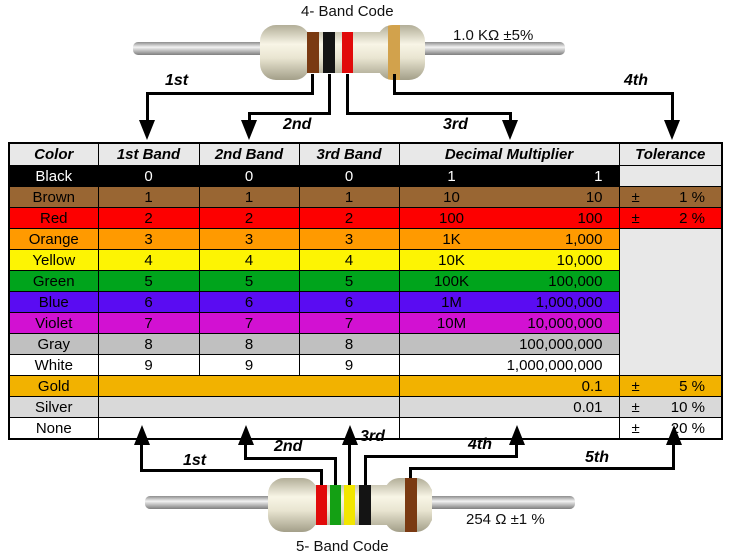 Image resolution: width=729 pixels, height=559 pixels. What do you see at coordinates (249, 260) in the screenshot?
I see `band2-value: 4` at bounding box center [249, 260].